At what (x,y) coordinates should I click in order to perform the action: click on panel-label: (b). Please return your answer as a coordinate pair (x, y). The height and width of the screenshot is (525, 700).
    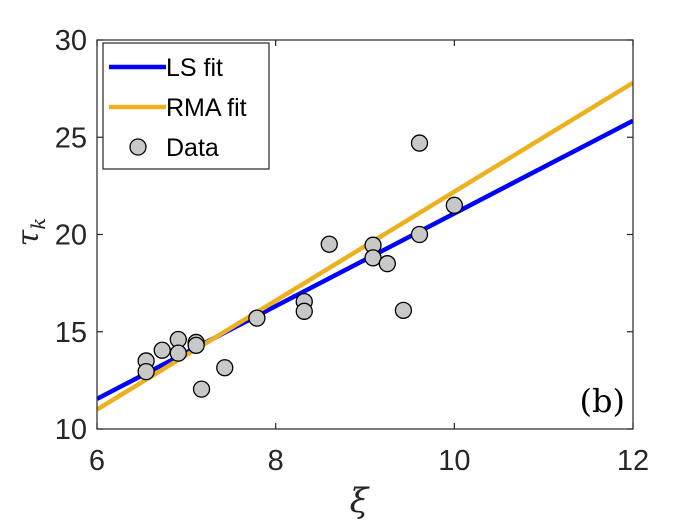
    Looking at the image, I should click on (602, 401).